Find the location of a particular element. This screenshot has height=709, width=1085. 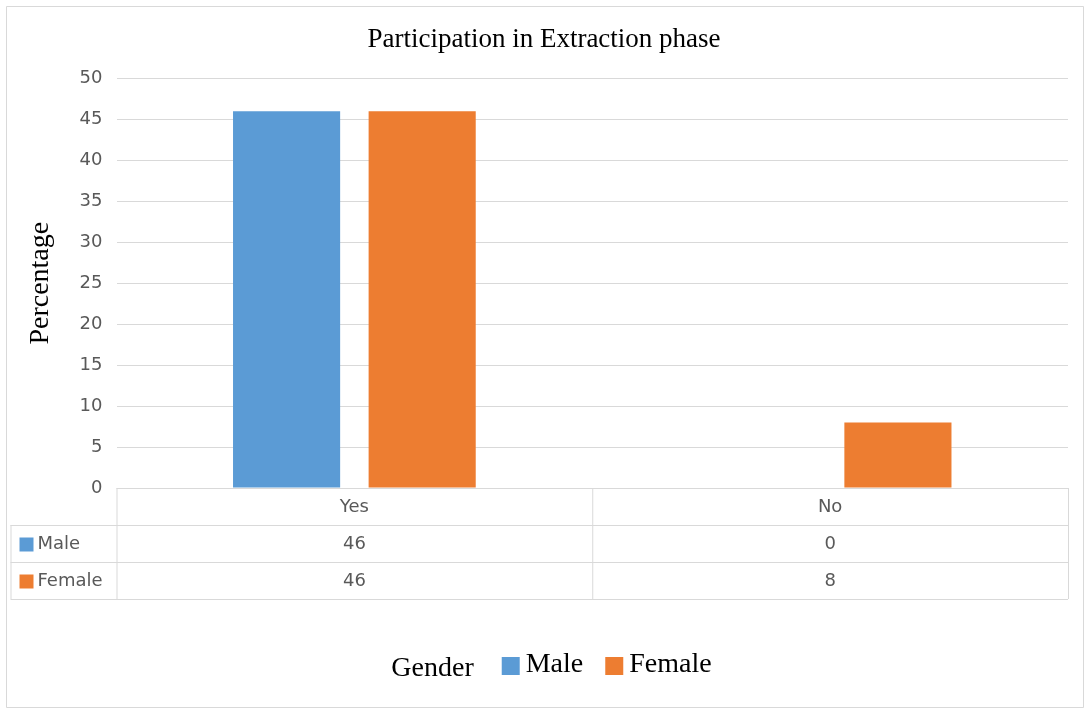

legend-label: Male is located at coordinates (59, 543).